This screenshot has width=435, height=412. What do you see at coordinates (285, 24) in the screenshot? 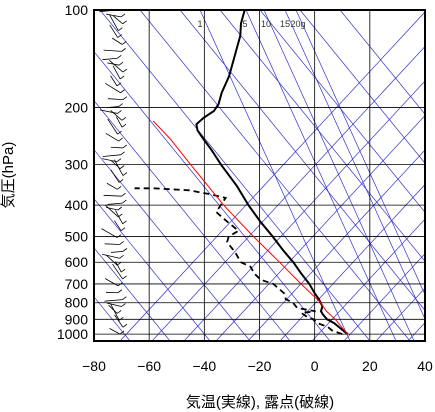
I see `mixing-ratio-label: 15` at bounding box center [285, 24].